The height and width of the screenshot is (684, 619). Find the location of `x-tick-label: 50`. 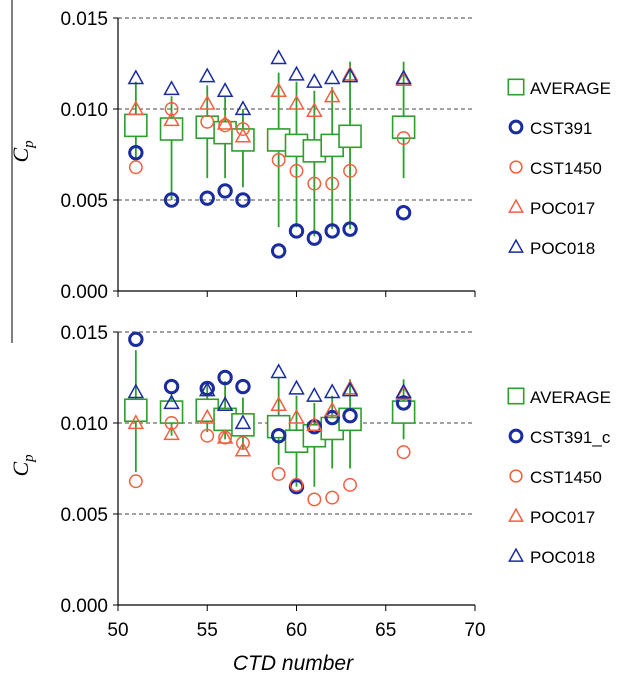

x-tick-label: 50 is located at coordinates (117, 630).